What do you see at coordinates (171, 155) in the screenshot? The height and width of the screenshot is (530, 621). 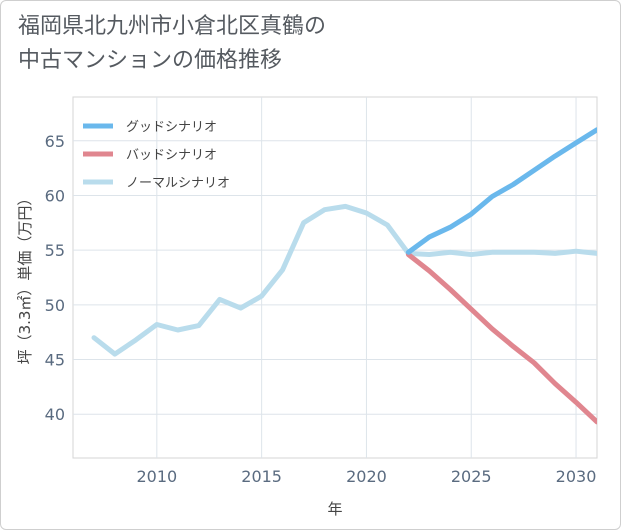 I see `legend-bad-label: バッドシナリオ` at bounding box center [171, 155].